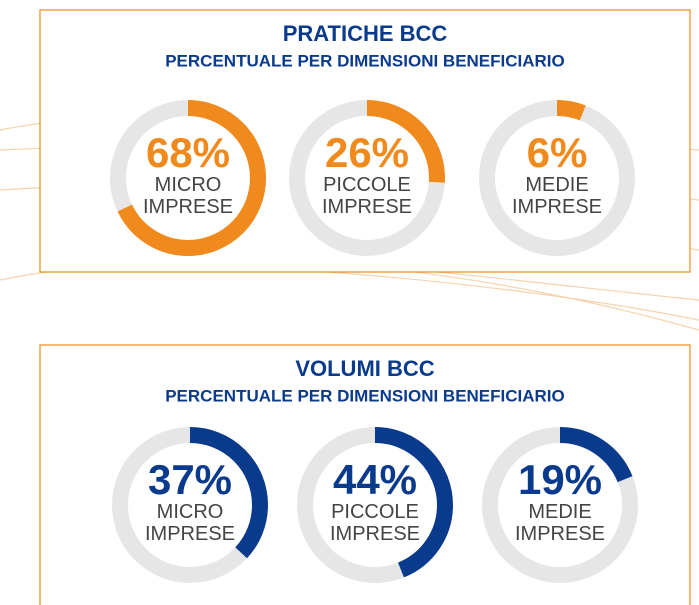 This screenshot has width=699, height=605. Describe the element at coordinates (188, 152) in the screenshot. I see `donut-value-label: 68%` at that location.